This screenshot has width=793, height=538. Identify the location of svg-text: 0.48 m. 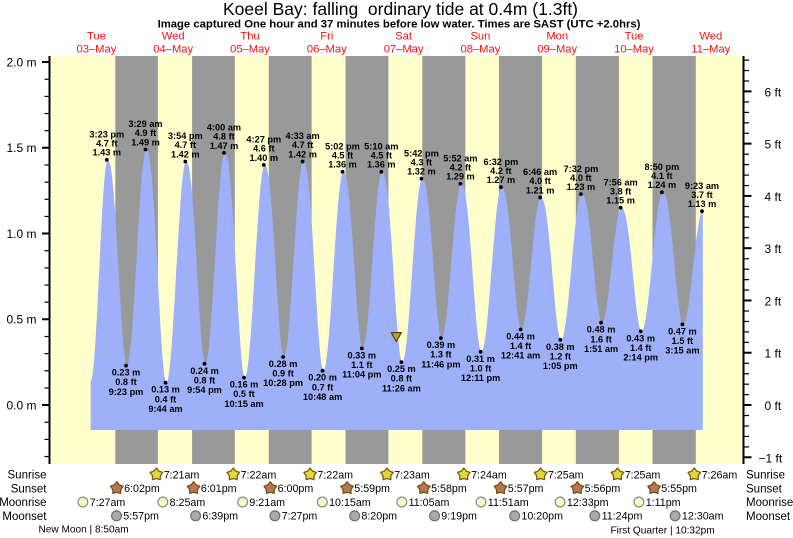
(601, 330).